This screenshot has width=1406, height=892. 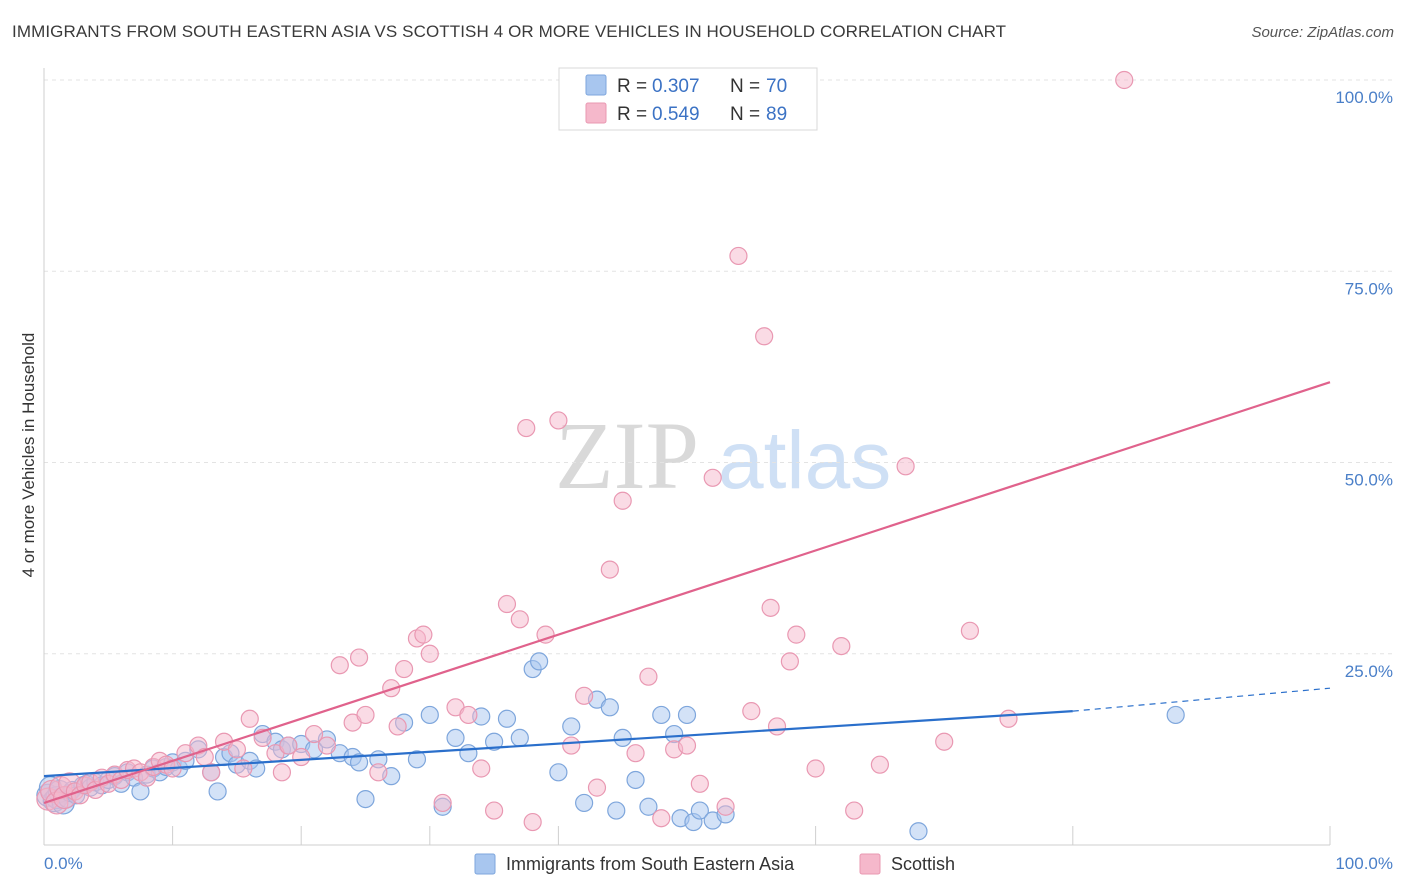 What do you see at coordinates (776, 86) in the screenshot?
I see `legend-n-value-immigrants: 70` at bounding box center [776, 86].